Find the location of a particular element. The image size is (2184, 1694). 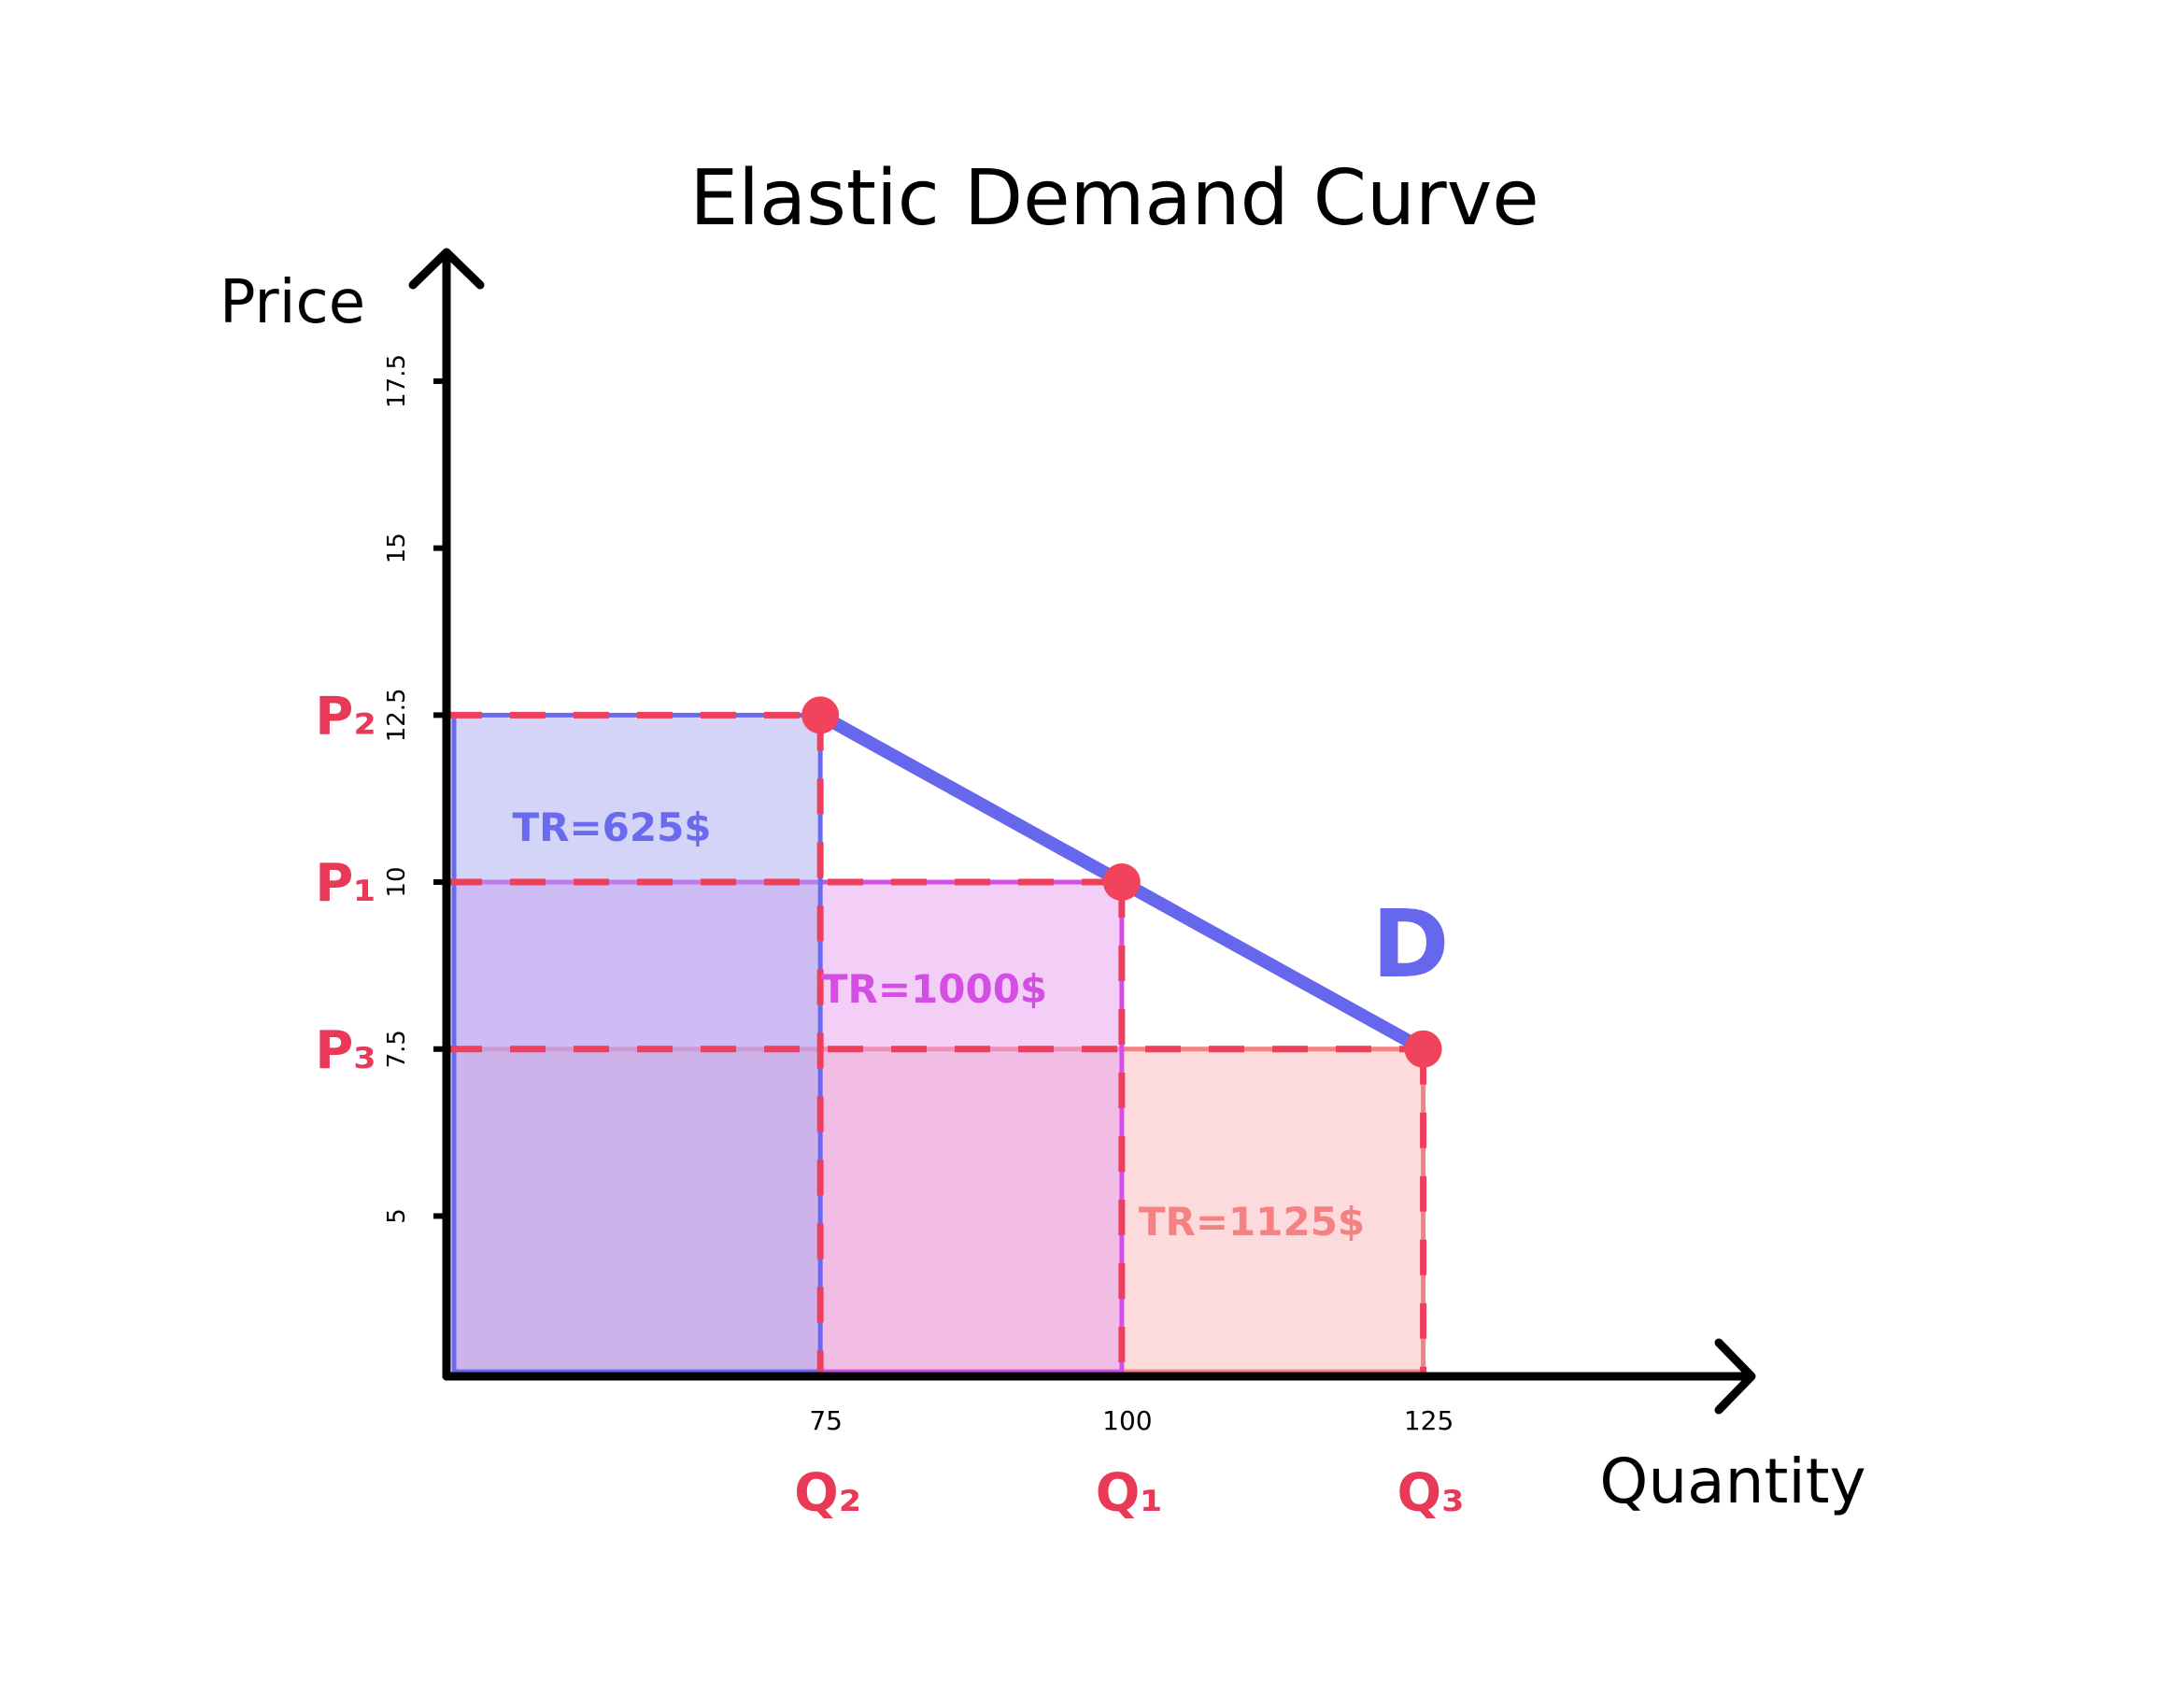

y-tick-label-4: 12.5 is located at coordinates (397, 715).